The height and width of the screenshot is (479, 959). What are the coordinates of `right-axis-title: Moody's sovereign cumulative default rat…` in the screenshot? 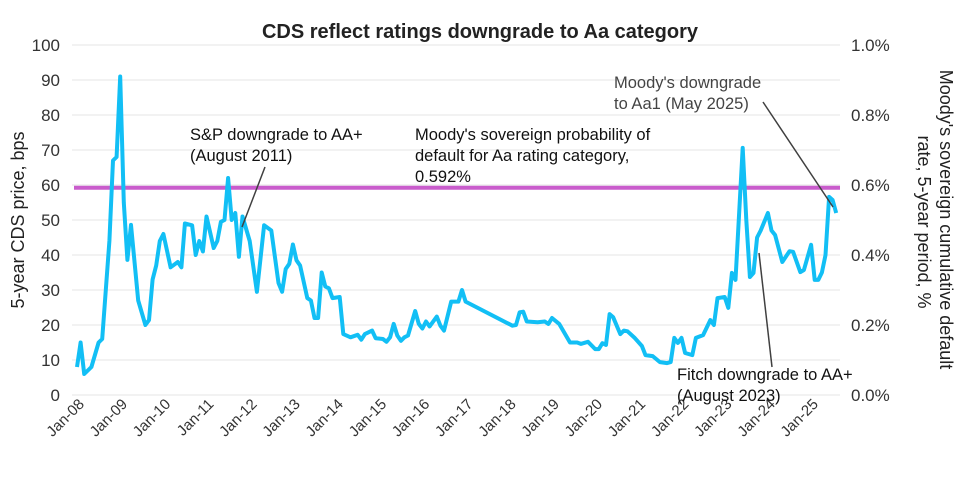 It's located at (935, 222).